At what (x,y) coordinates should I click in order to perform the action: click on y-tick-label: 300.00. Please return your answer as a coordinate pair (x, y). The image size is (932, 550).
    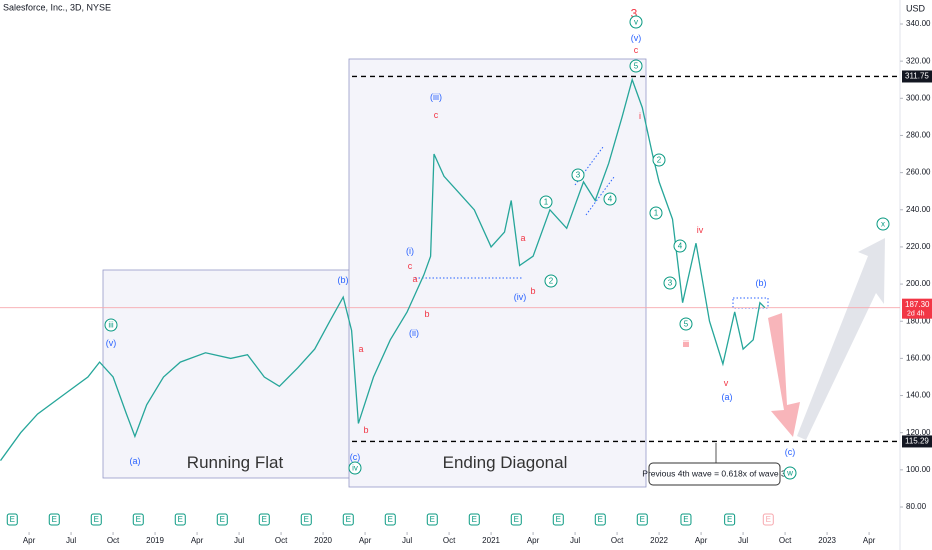
    Looking at the image, I should click on (918, 97).